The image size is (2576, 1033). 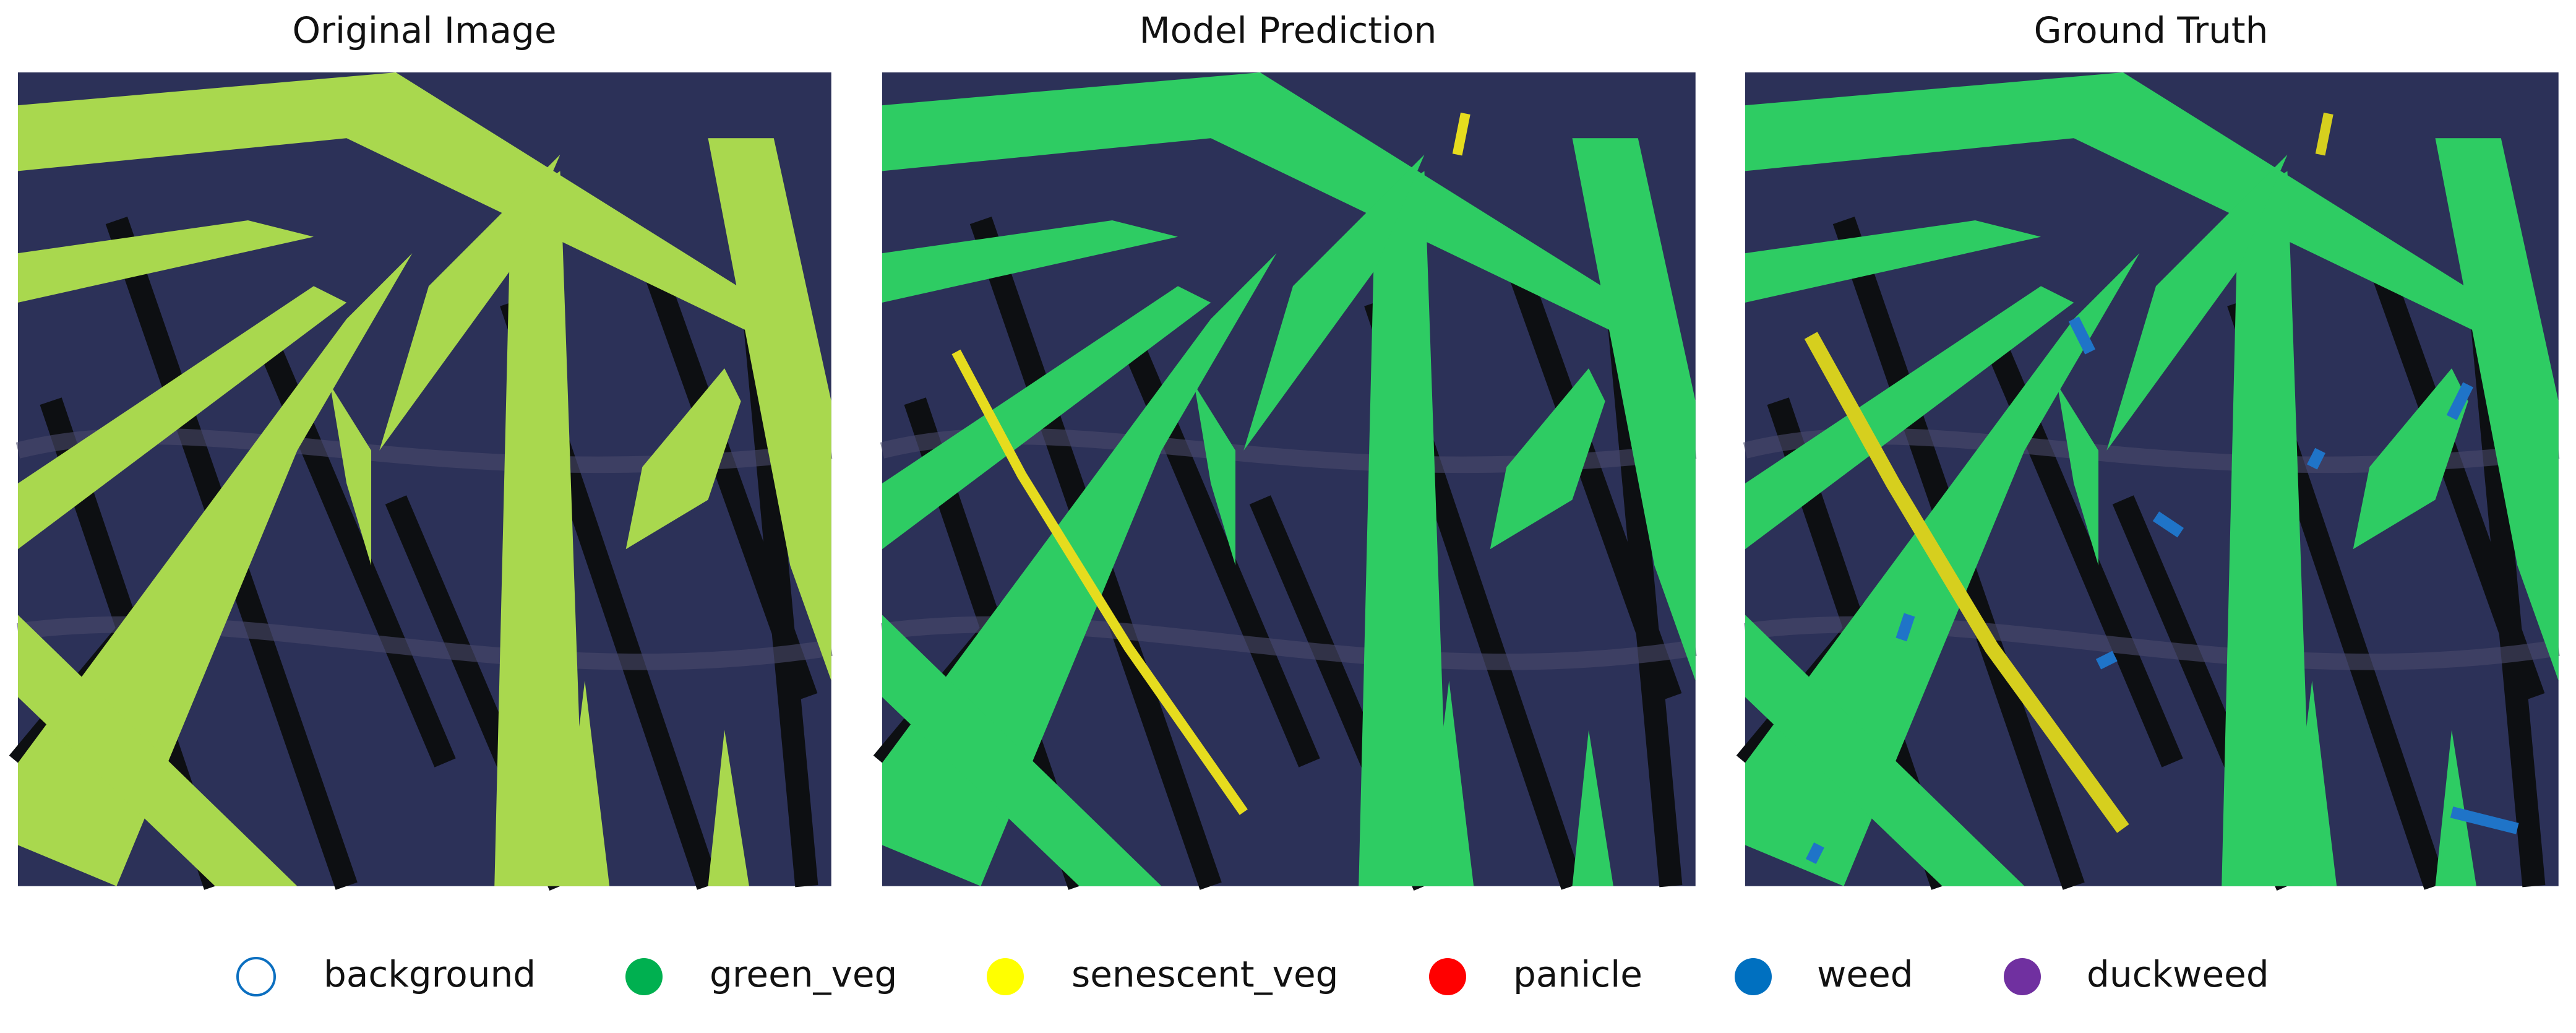 What do you see at coordinates (430, 974) in the screenshot?
I see `legend-label: background` at bounding box center [430, 974].